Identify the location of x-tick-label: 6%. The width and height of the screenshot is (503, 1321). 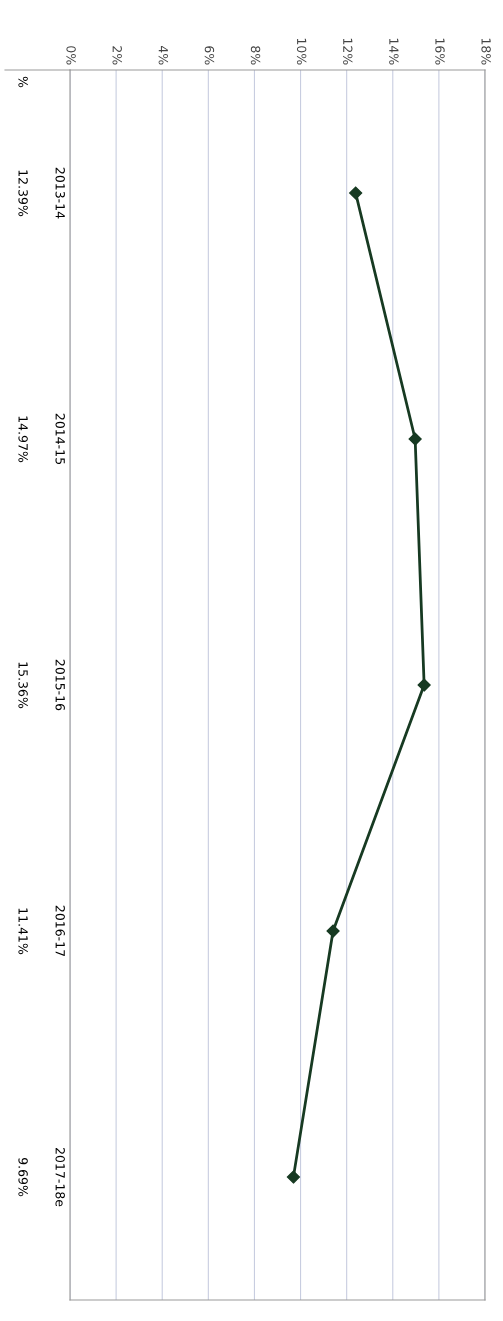
(209, 55).